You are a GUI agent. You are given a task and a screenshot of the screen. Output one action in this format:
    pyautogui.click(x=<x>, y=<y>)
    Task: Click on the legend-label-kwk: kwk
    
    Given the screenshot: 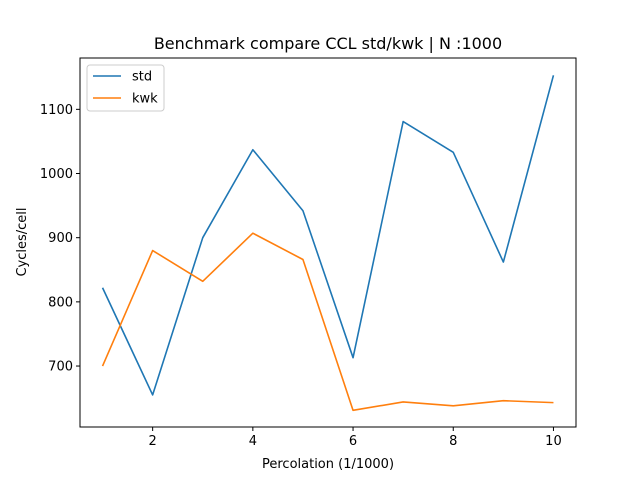 What is the action you would take?
    pyautogui.click(x=145, y=99)
    